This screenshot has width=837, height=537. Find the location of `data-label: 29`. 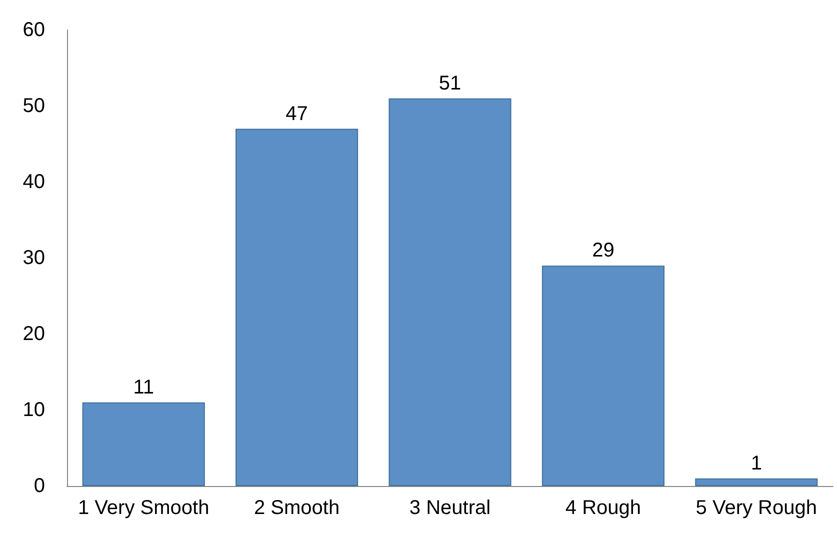

data-label: 29 is located at coordinates (603, 251).